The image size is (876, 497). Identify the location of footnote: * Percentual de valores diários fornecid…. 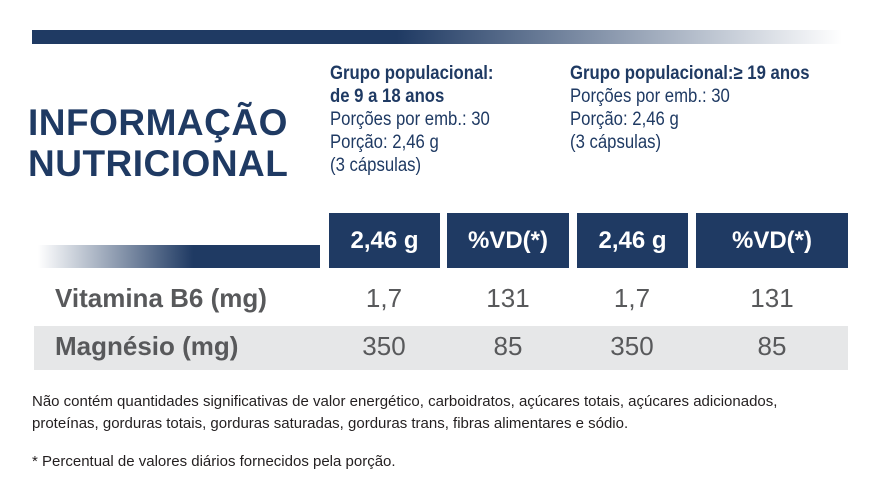
(214, 461).